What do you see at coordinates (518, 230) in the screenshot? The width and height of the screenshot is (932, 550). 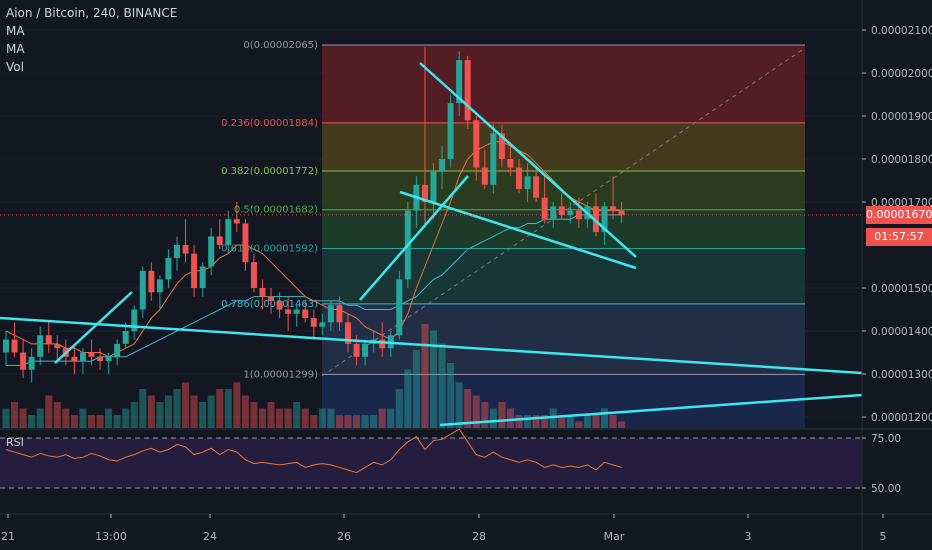 I see `wedge-lower-trendline` at bounding box center [518, 230].